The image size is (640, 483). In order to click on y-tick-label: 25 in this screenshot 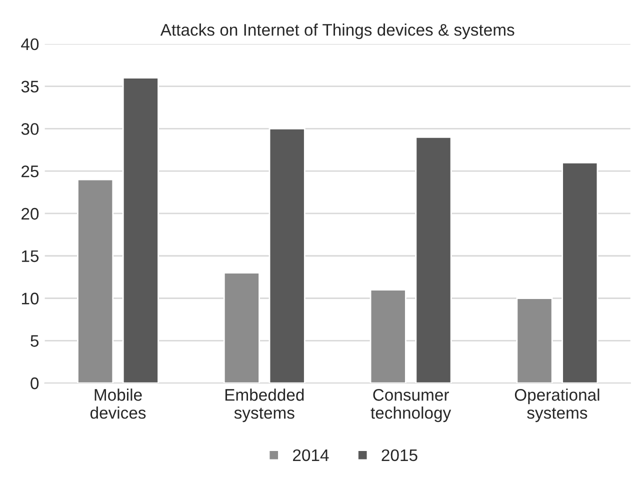, I will do `click(30, 172)`.